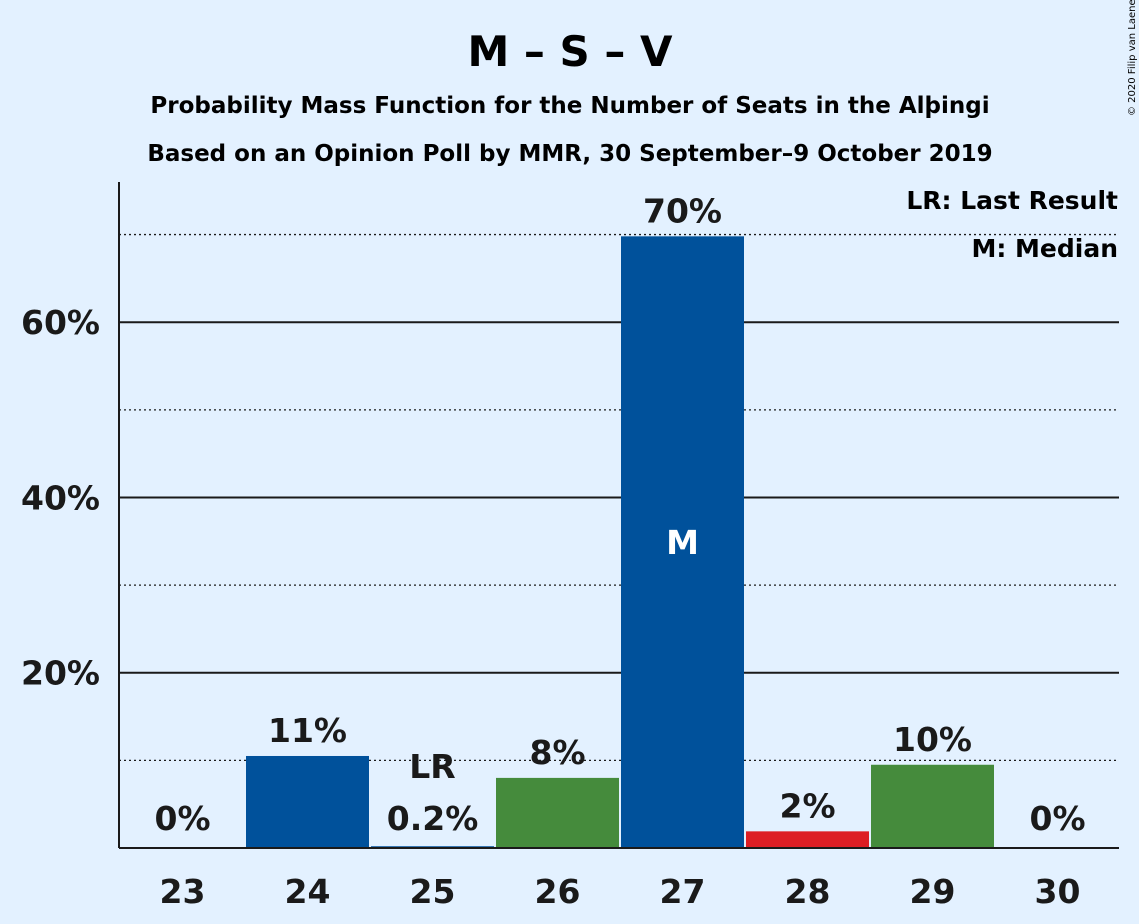  What do you see at coordinates (183, 891) in the screenshot?
I see `x-tick-label-23: 23` at bounding box center [183, 891].